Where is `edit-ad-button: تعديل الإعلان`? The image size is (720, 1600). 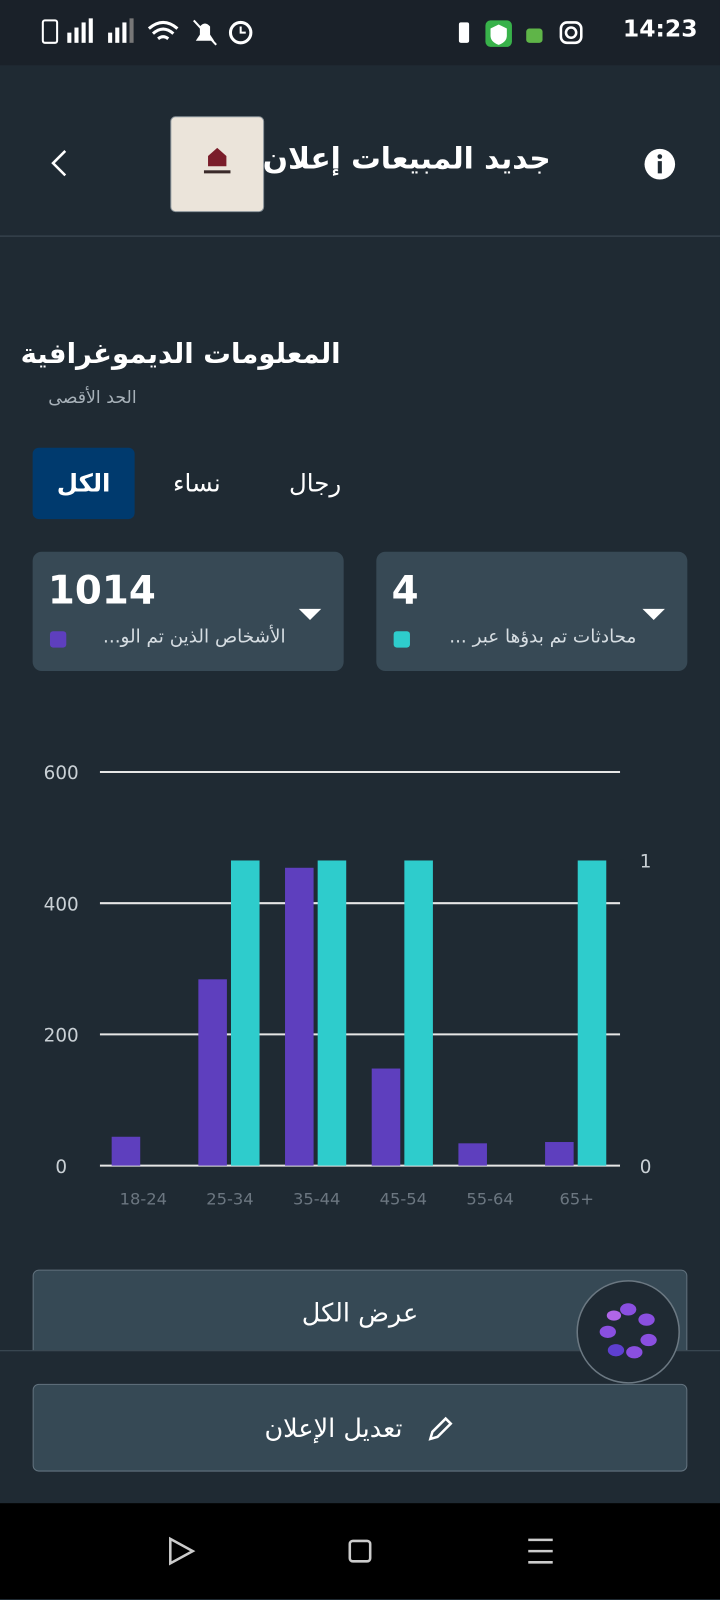
edit-ad-button: تعديل الإعلان is located at coordinates (360, 1427).